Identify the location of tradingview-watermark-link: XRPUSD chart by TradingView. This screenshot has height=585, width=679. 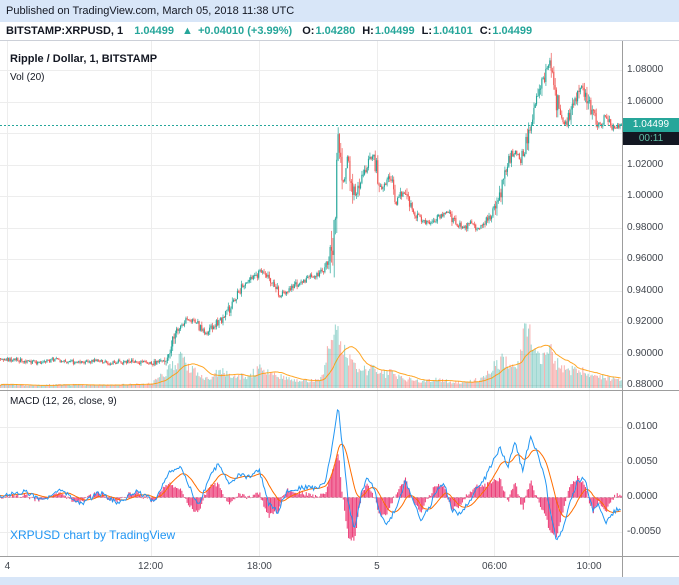
(93, 535).